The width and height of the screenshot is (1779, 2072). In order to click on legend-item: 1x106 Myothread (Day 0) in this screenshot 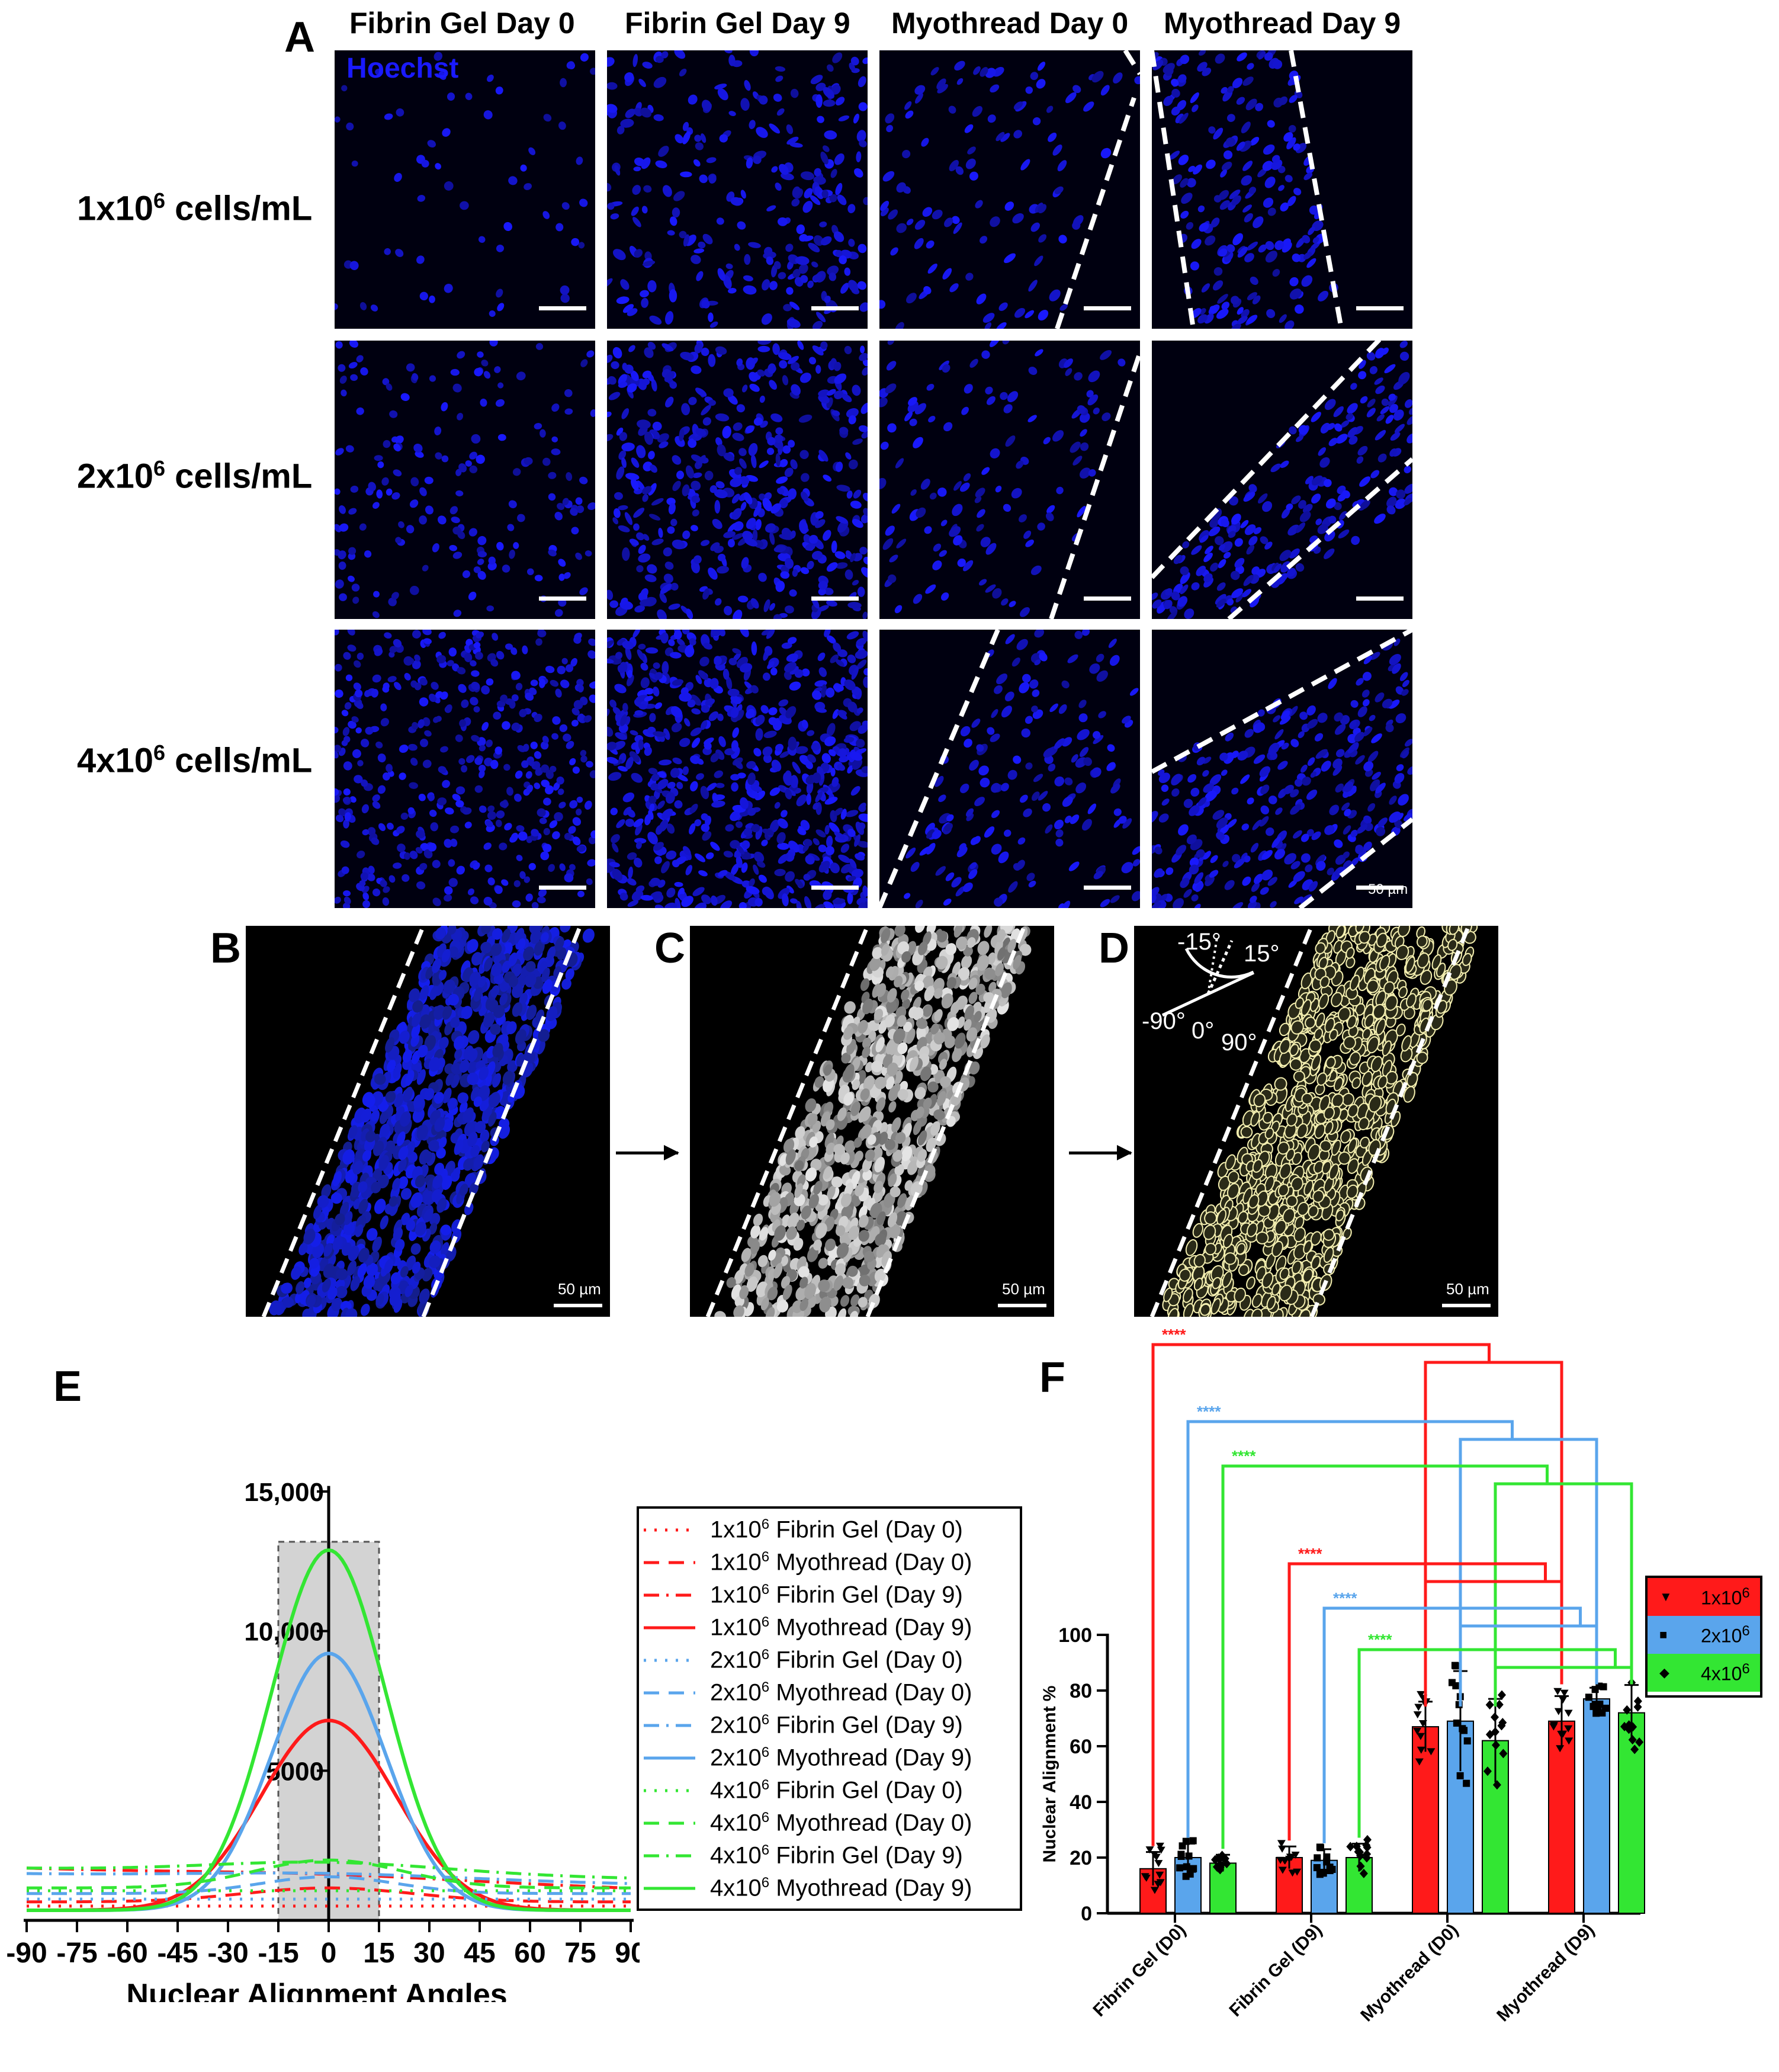, I will do `click(828, 1562)`.